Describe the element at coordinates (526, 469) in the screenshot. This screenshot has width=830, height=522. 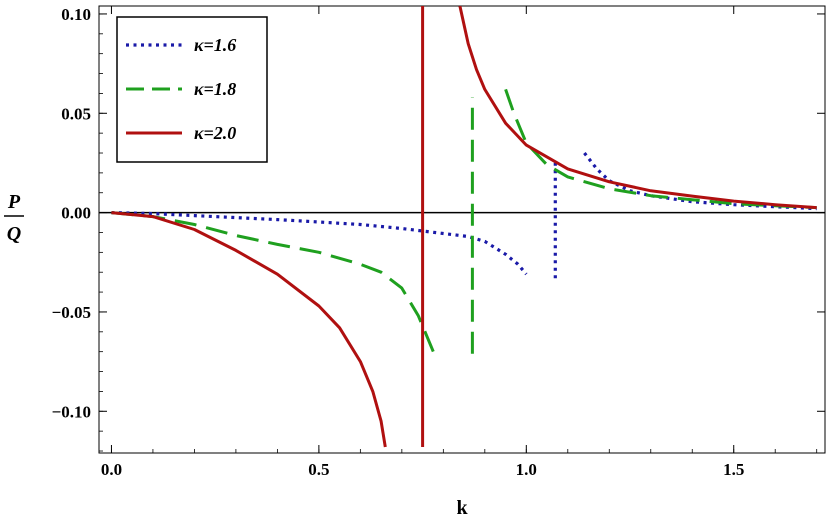
I see `x-tick-label: 1.0` at that location.